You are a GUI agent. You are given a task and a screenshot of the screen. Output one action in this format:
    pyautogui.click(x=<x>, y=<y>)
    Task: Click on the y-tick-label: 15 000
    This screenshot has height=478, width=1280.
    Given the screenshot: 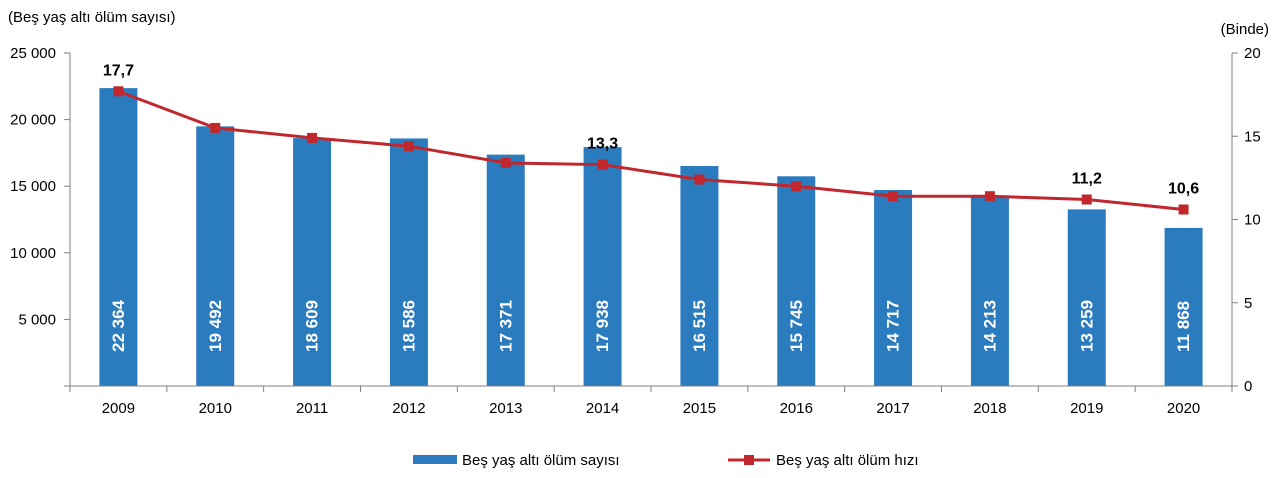 What is the action you would take?
    pyautogui.click(x=33, y=186)
    